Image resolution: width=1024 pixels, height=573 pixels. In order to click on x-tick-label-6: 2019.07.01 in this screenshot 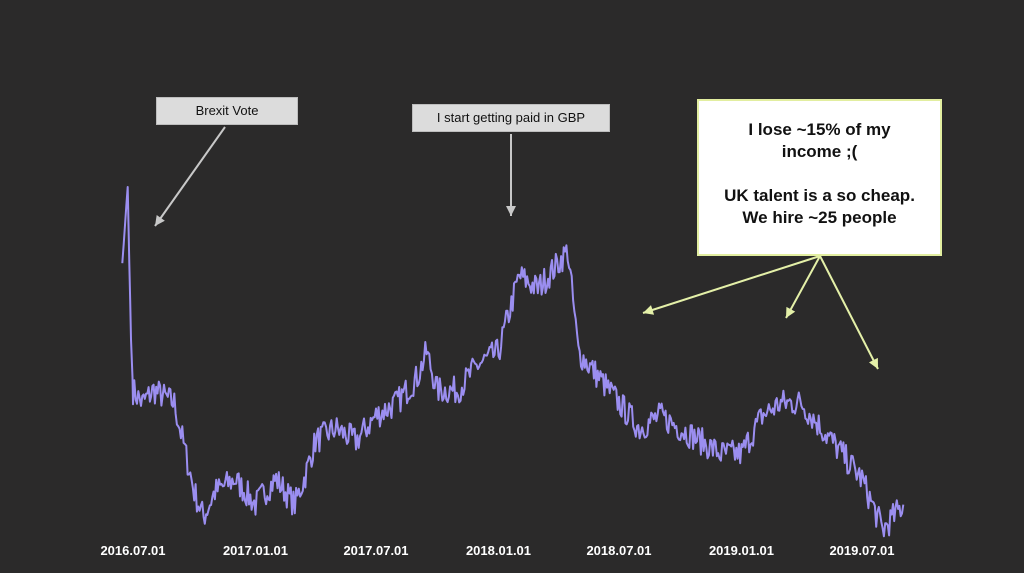, I will do `click(861, 550)`.